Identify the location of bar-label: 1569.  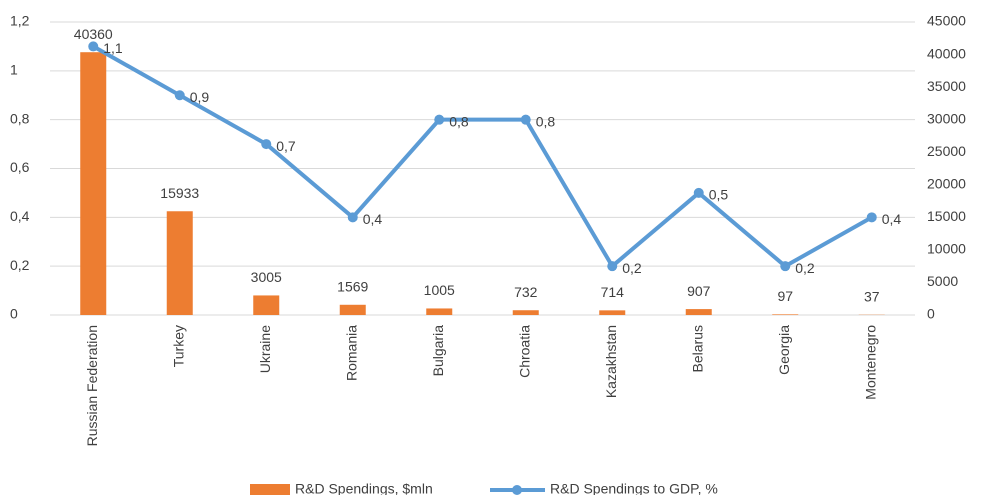
(352, 286).